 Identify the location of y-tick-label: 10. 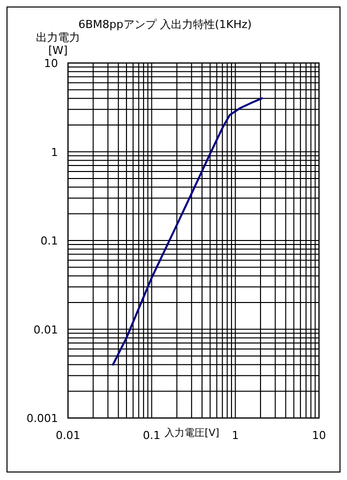
(51, 63).